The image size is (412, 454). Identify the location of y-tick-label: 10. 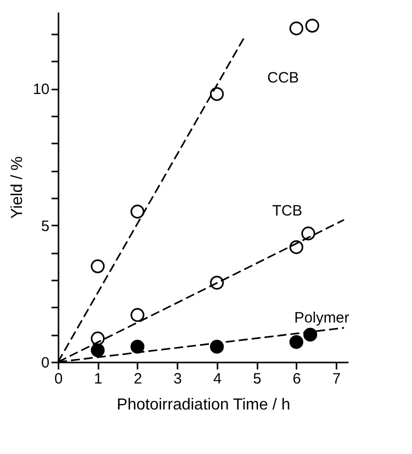
(41, 89).